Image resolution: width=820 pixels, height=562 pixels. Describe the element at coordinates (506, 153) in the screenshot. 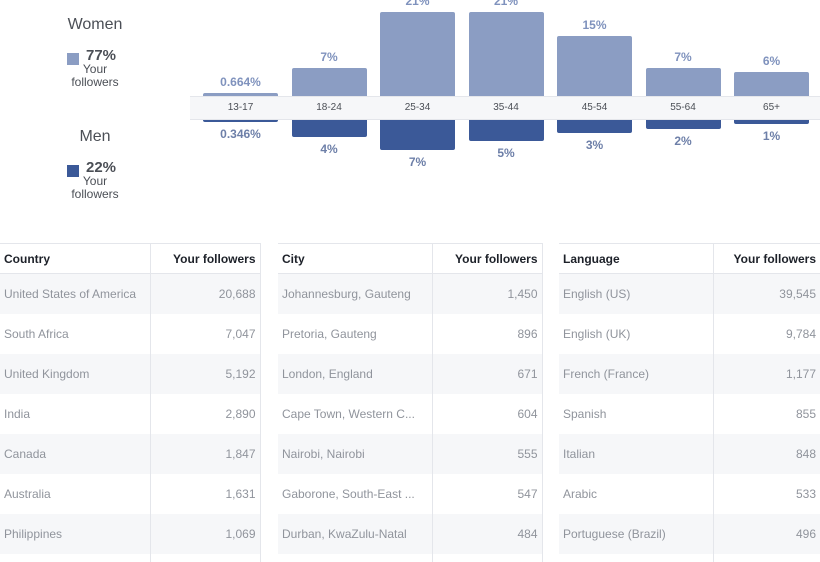

I see `men-value-label: 5%` at that location.